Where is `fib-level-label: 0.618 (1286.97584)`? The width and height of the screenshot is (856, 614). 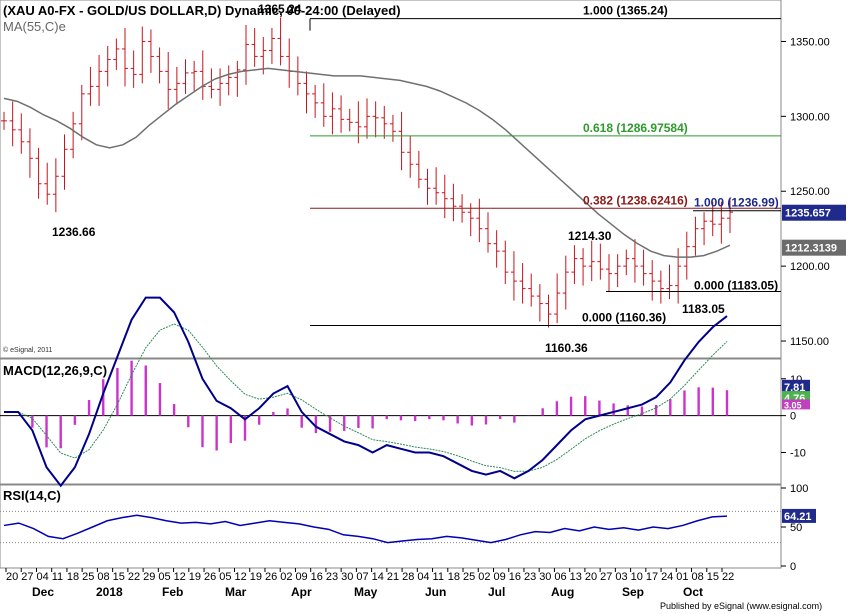
fib-level-label: 0.618 (1286.97584) is located at coordinates (635, 128).